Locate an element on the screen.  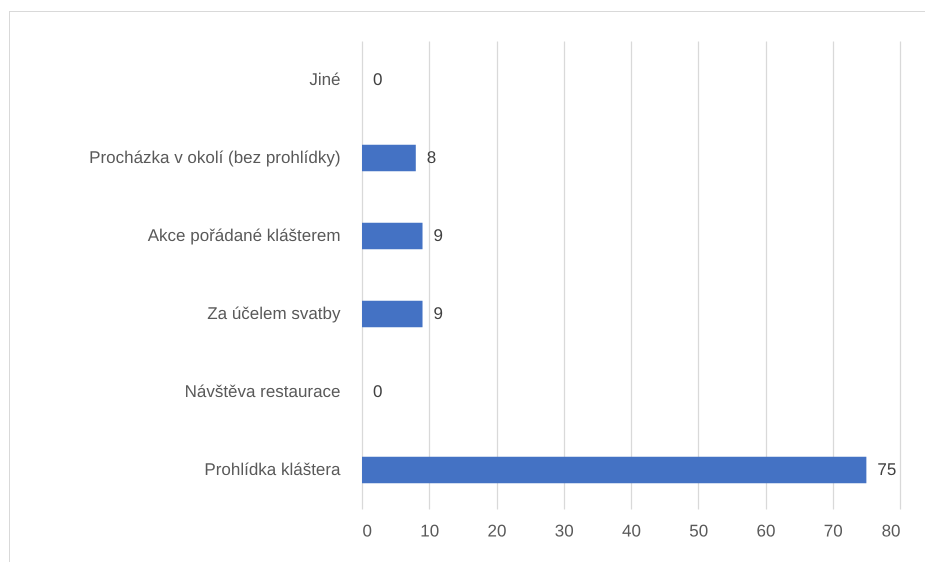
data-label: 75 is located at coordinates (886, 469).